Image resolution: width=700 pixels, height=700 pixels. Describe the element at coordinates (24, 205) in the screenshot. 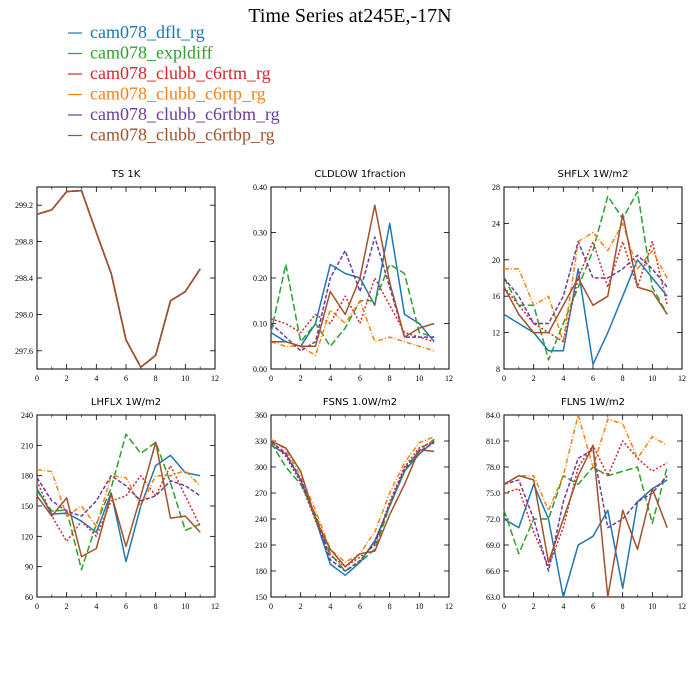

I see `y-tick-label: 299.2` at that location.